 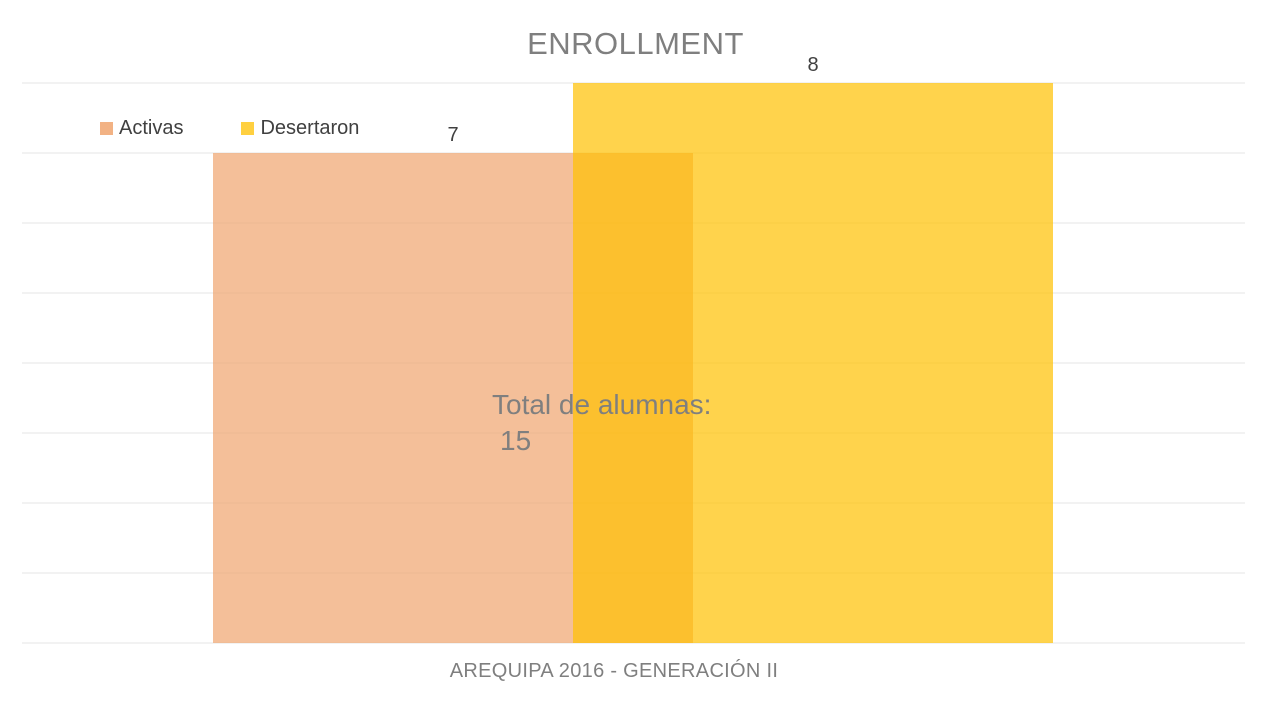 What do you see at coordinates (602, 404) in the screenshot?
I see `total-annotation-label: Total de alumnas:` at bounding box center [602, 404].